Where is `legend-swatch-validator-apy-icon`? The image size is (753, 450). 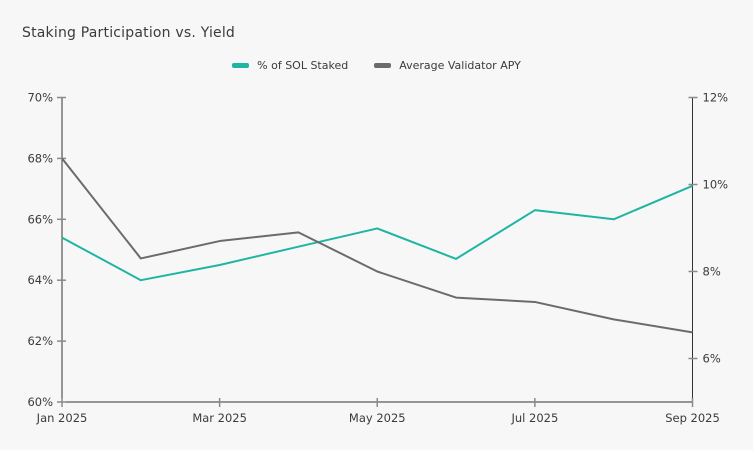 legend-swatch-validator-apy-icon is located at coordinates (383, 65).